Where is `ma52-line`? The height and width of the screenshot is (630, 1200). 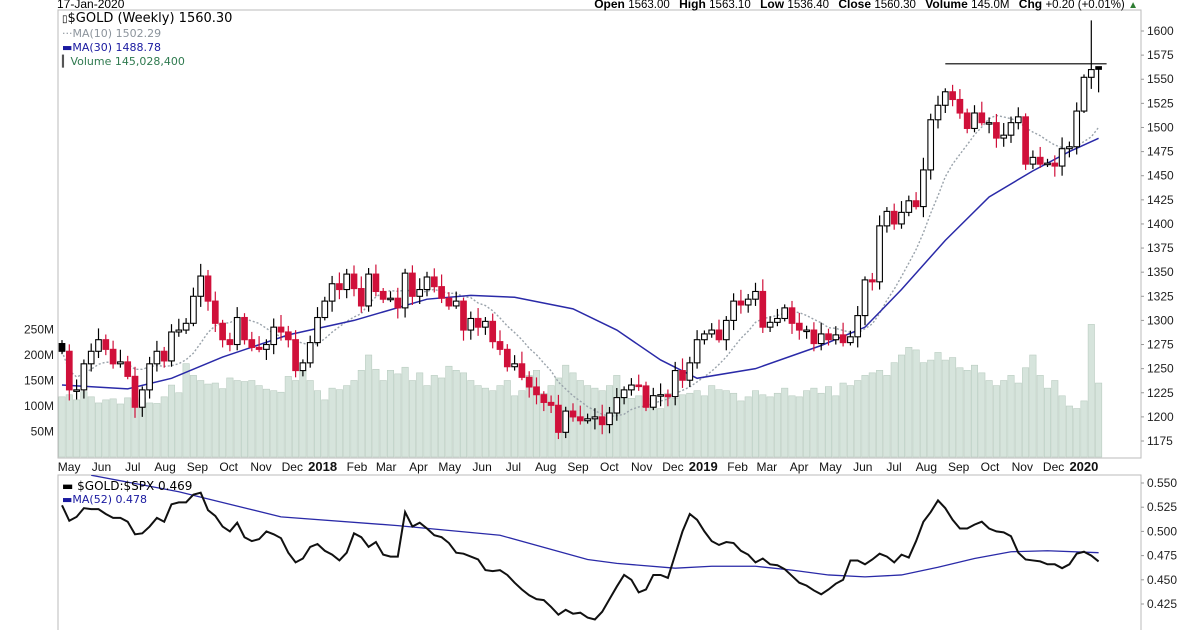
ma52-line is located at coordinates (595, 526).